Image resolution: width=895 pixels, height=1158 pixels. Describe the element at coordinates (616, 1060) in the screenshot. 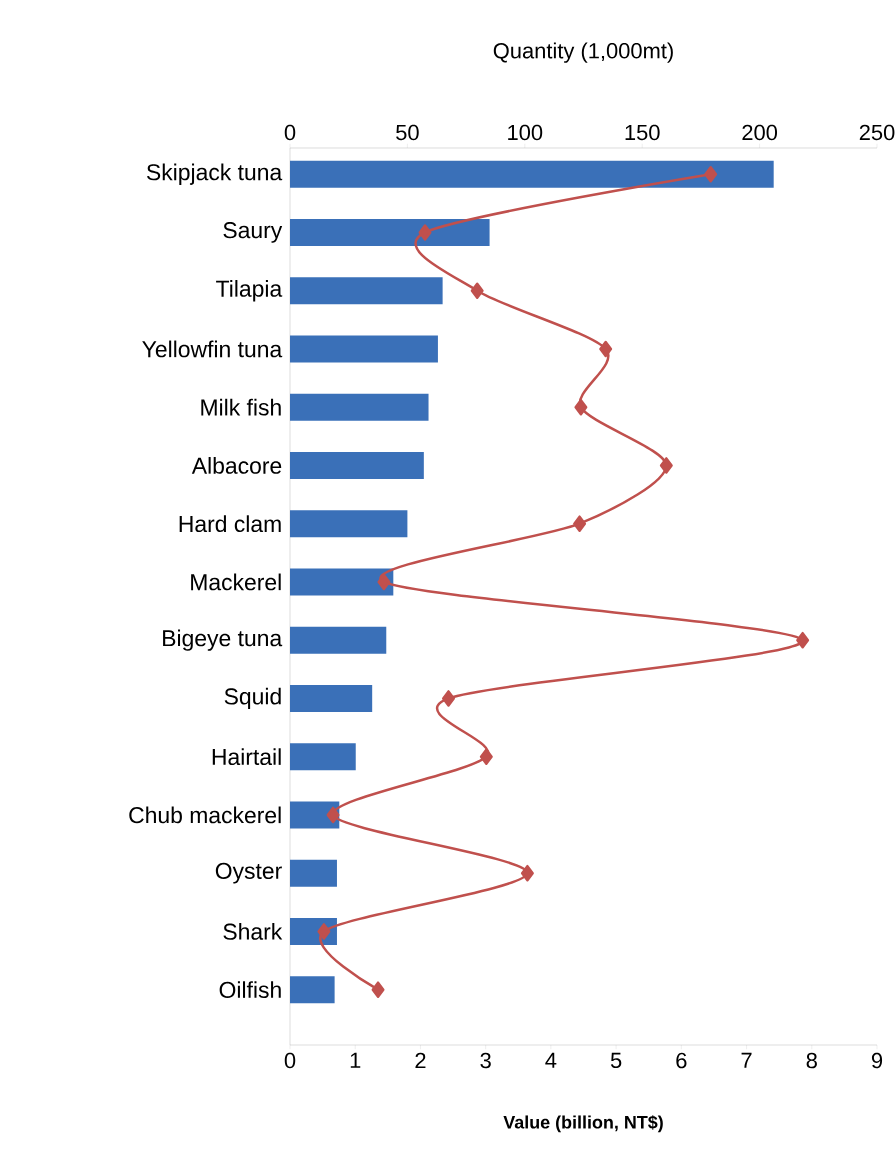

I see `x-tick-label: 5` at that location.